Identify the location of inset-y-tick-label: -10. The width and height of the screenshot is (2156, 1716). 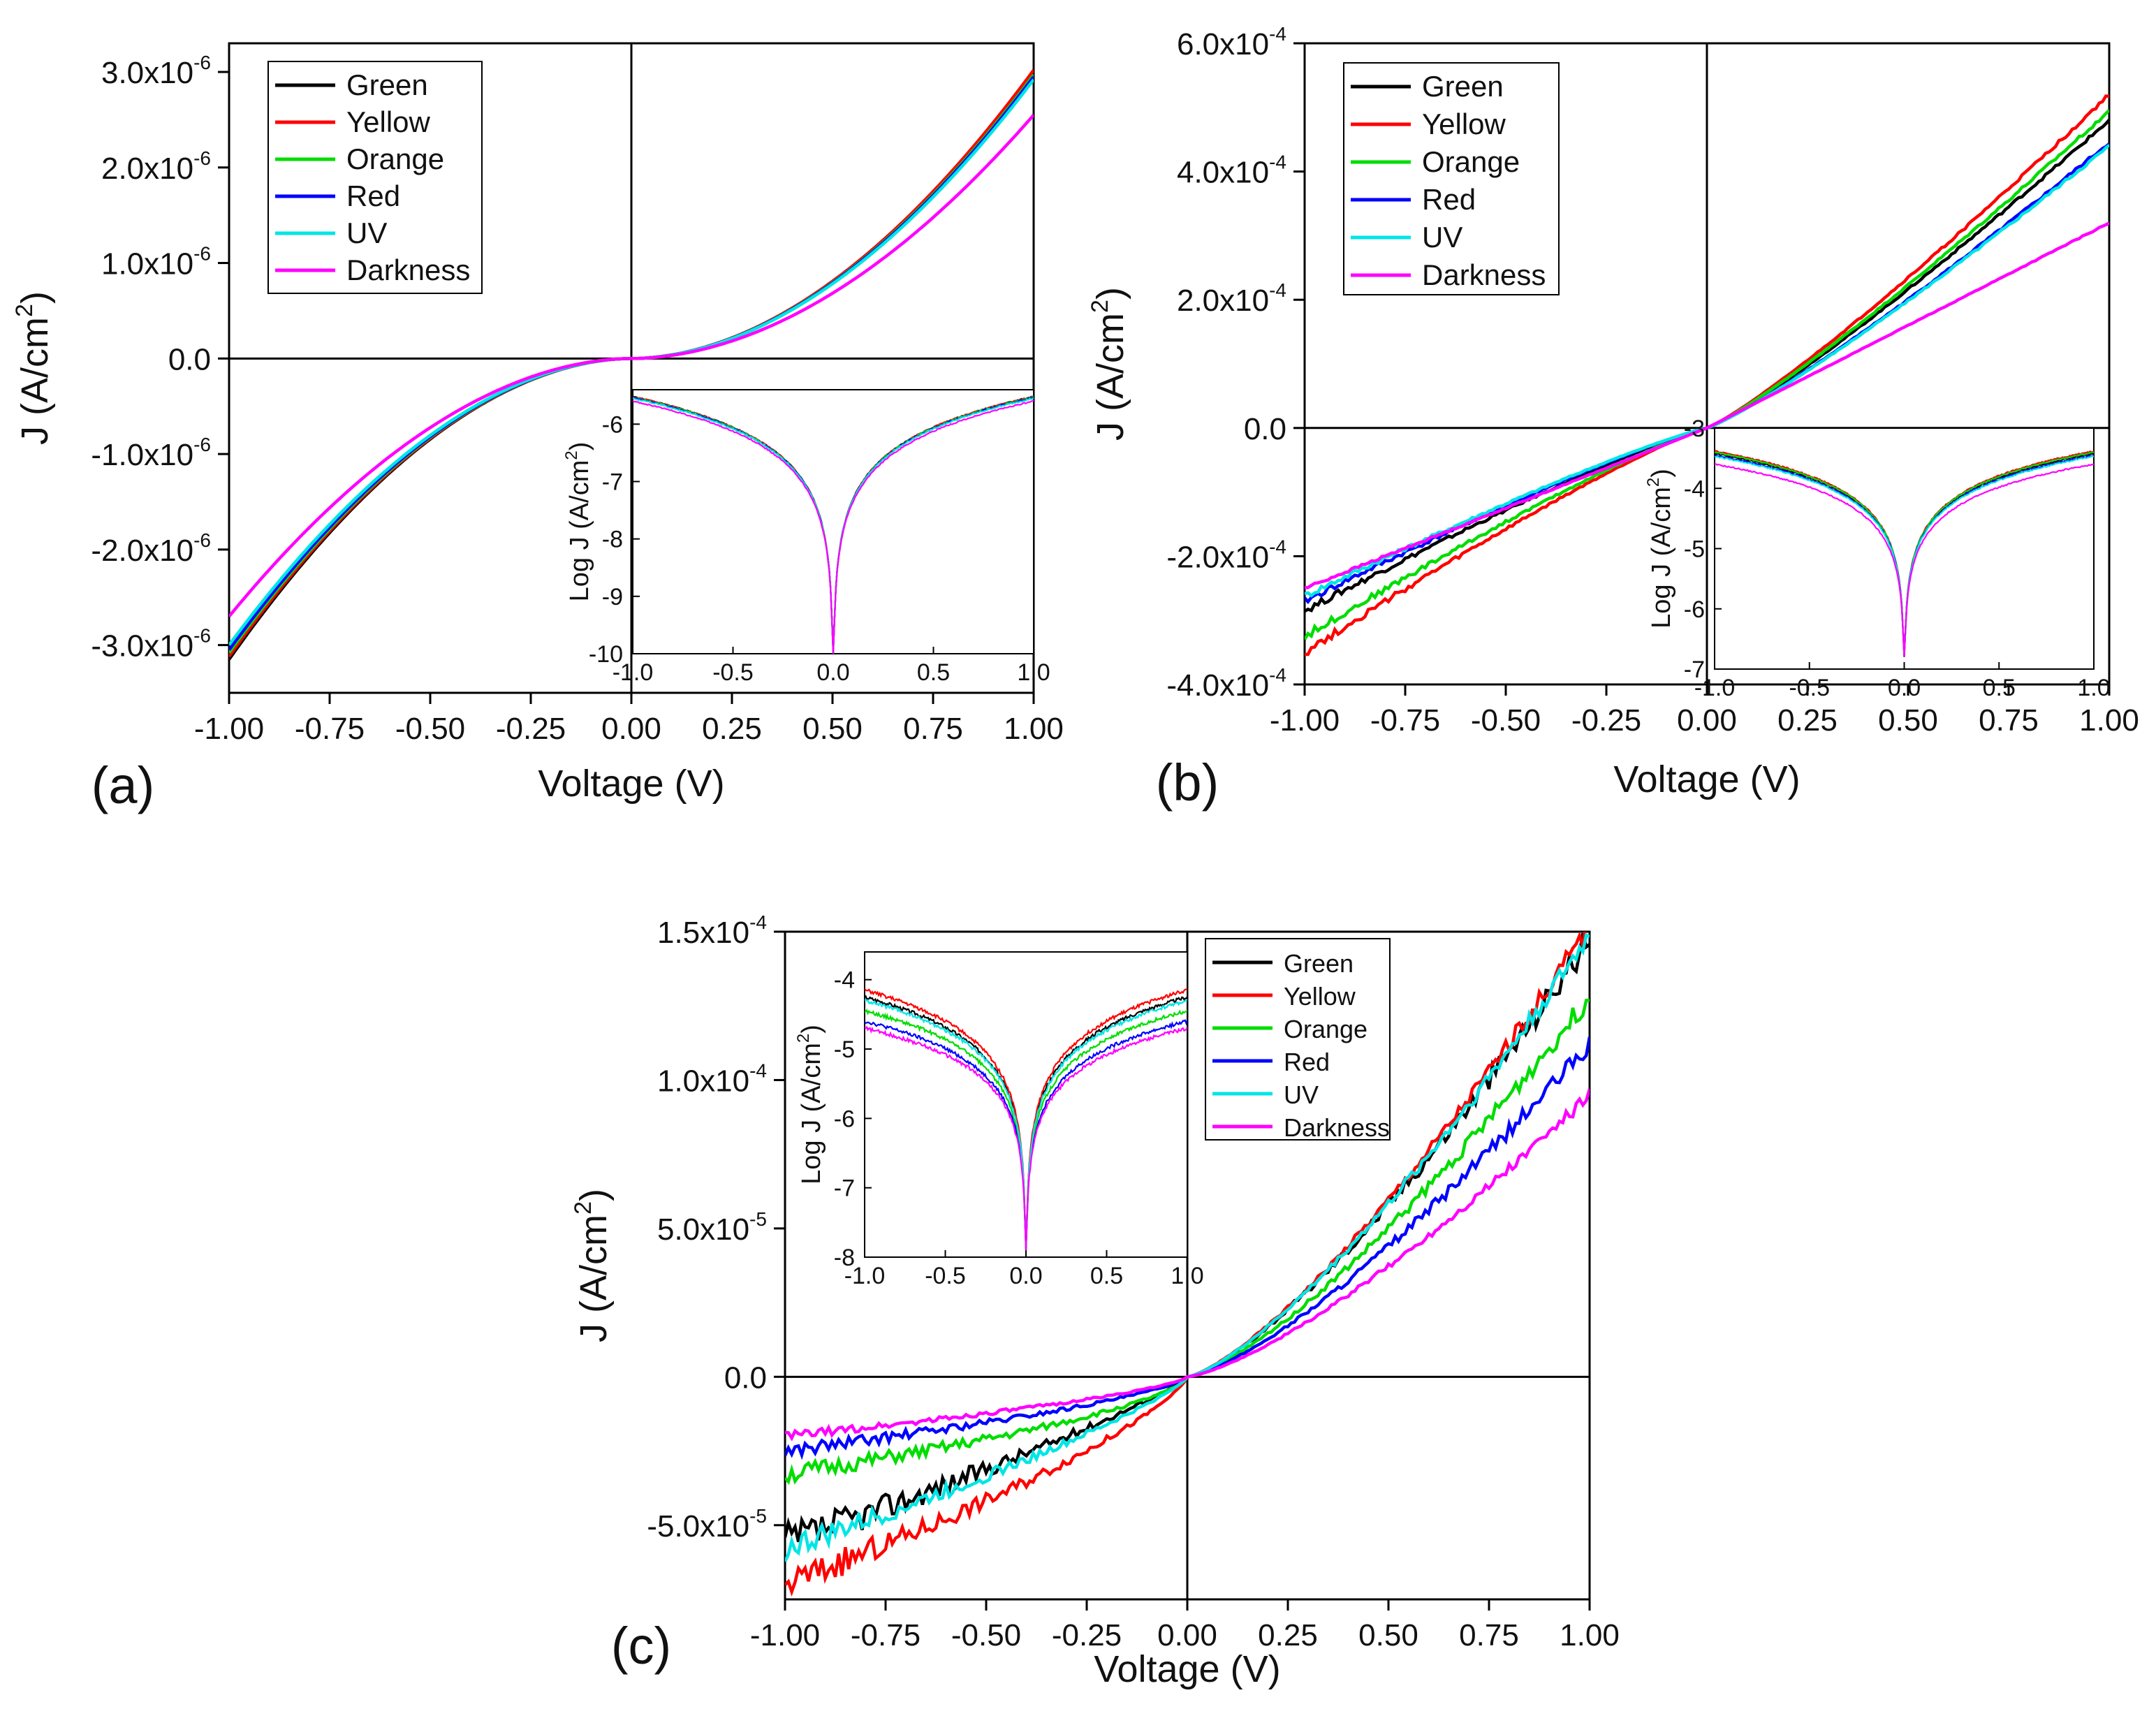
(606, 654).